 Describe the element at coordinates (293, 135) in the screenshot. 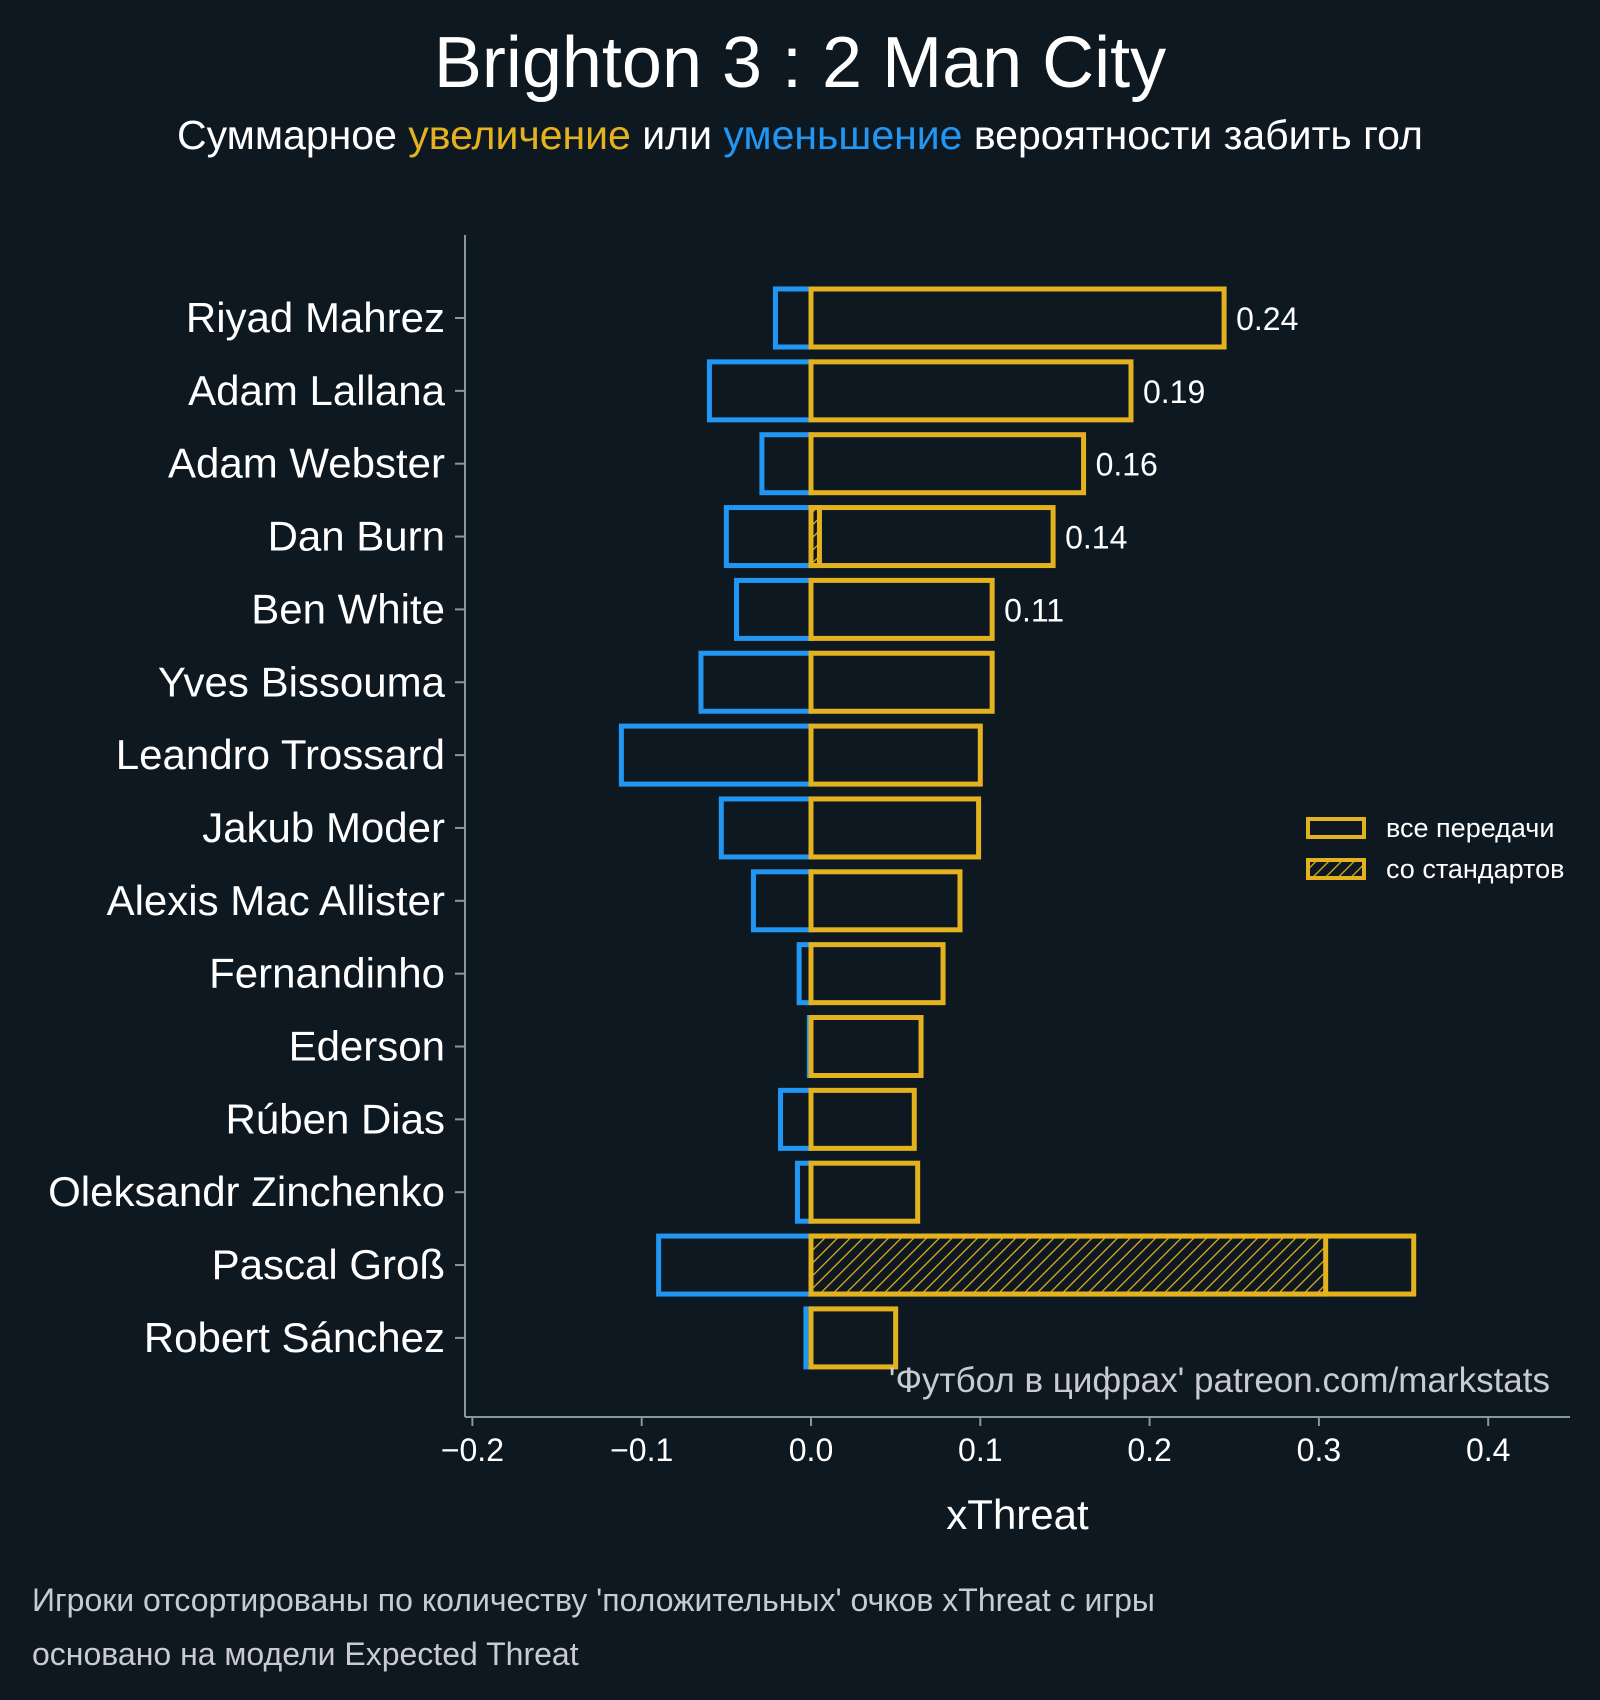

I see `subtitle-part1: Суммарное` at that location.